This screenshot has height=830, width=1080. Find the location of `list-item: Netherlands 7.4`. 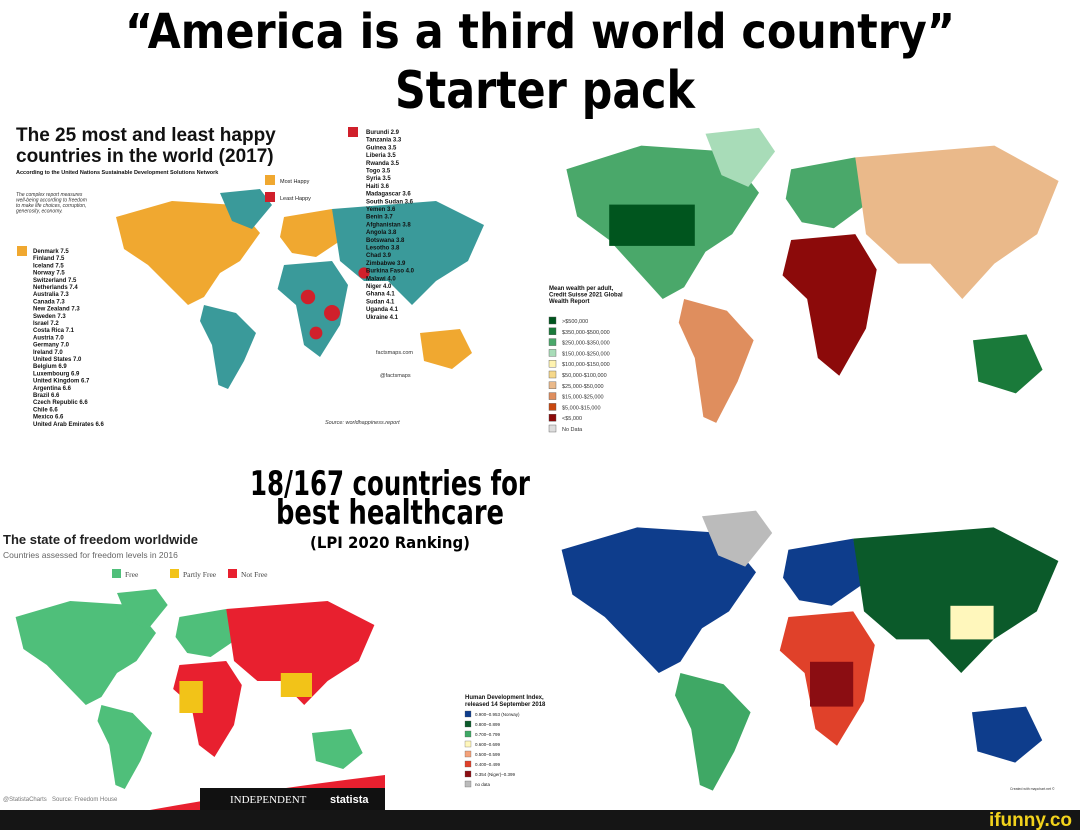

list-item: Netherlands 7.4 is located at coordinates (55, 288).